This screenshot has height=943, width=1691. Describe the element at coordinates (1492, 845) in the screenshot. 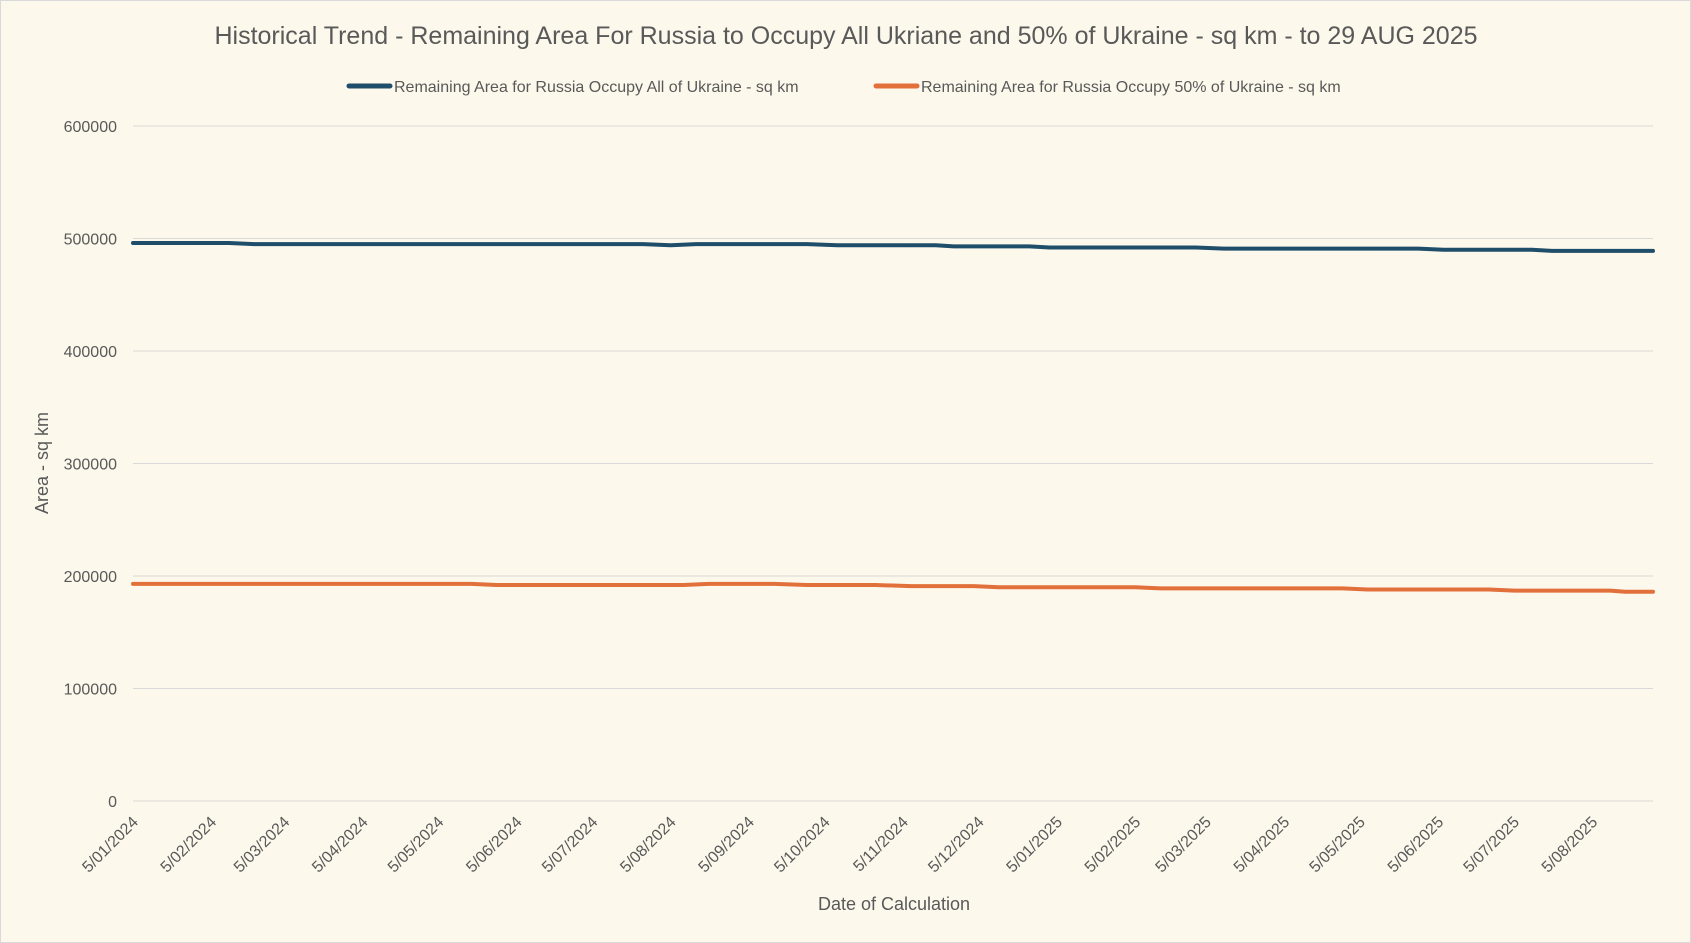

I see `x-tick-label: 5/07/2025` at that location.